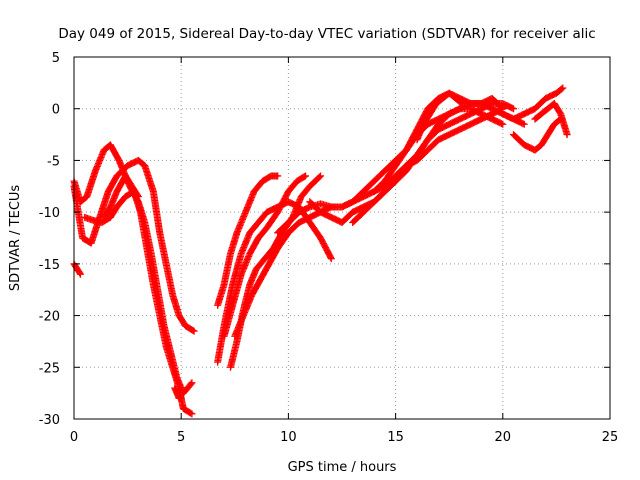 This screenshot has width=640, height=480. Describe the element at coordinates (56, 110) in the screenshot. I see `y-tick-label: 0` at that location.